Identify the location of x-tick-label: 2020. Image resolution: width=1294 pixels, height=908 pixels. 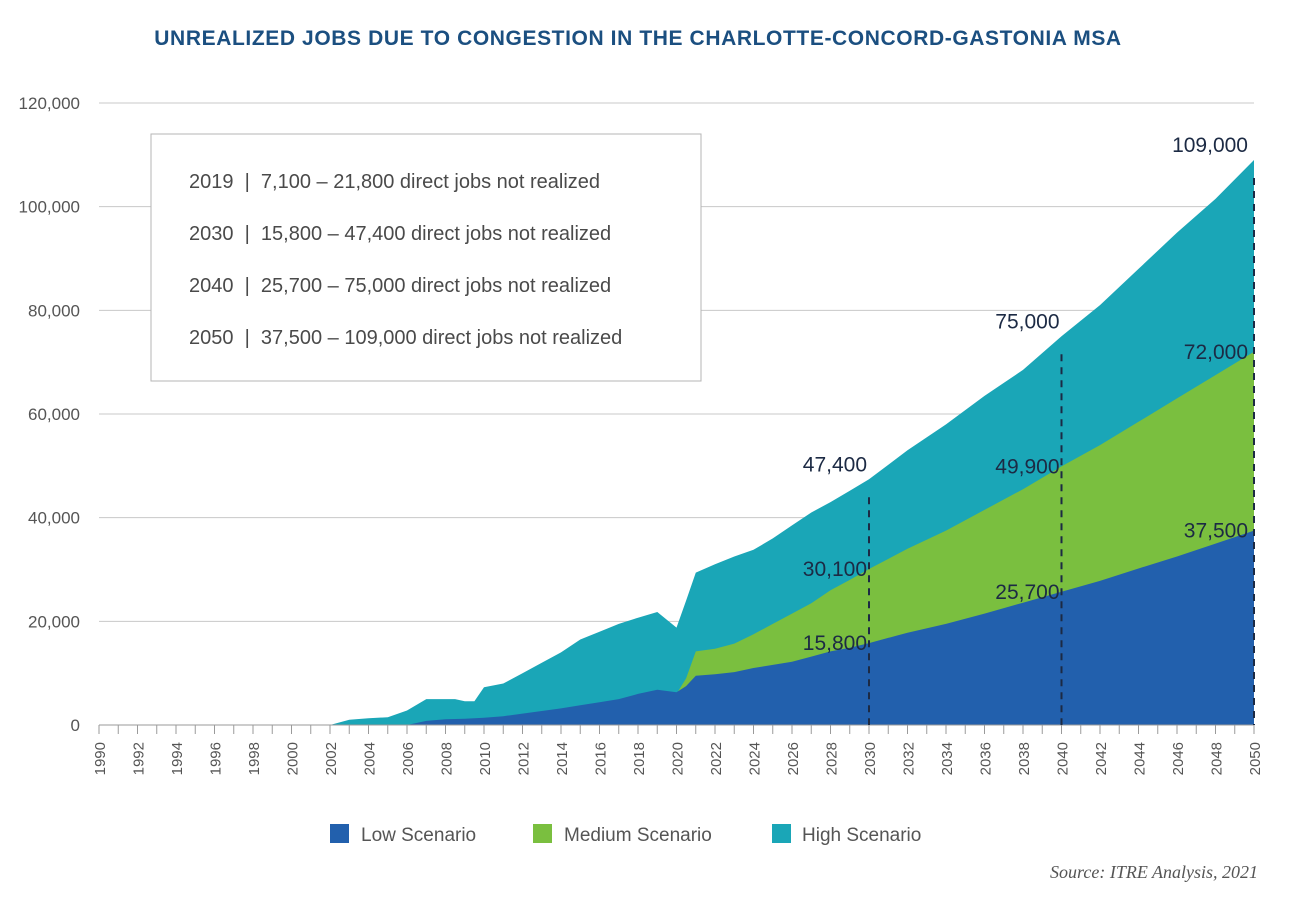
(678, 758).